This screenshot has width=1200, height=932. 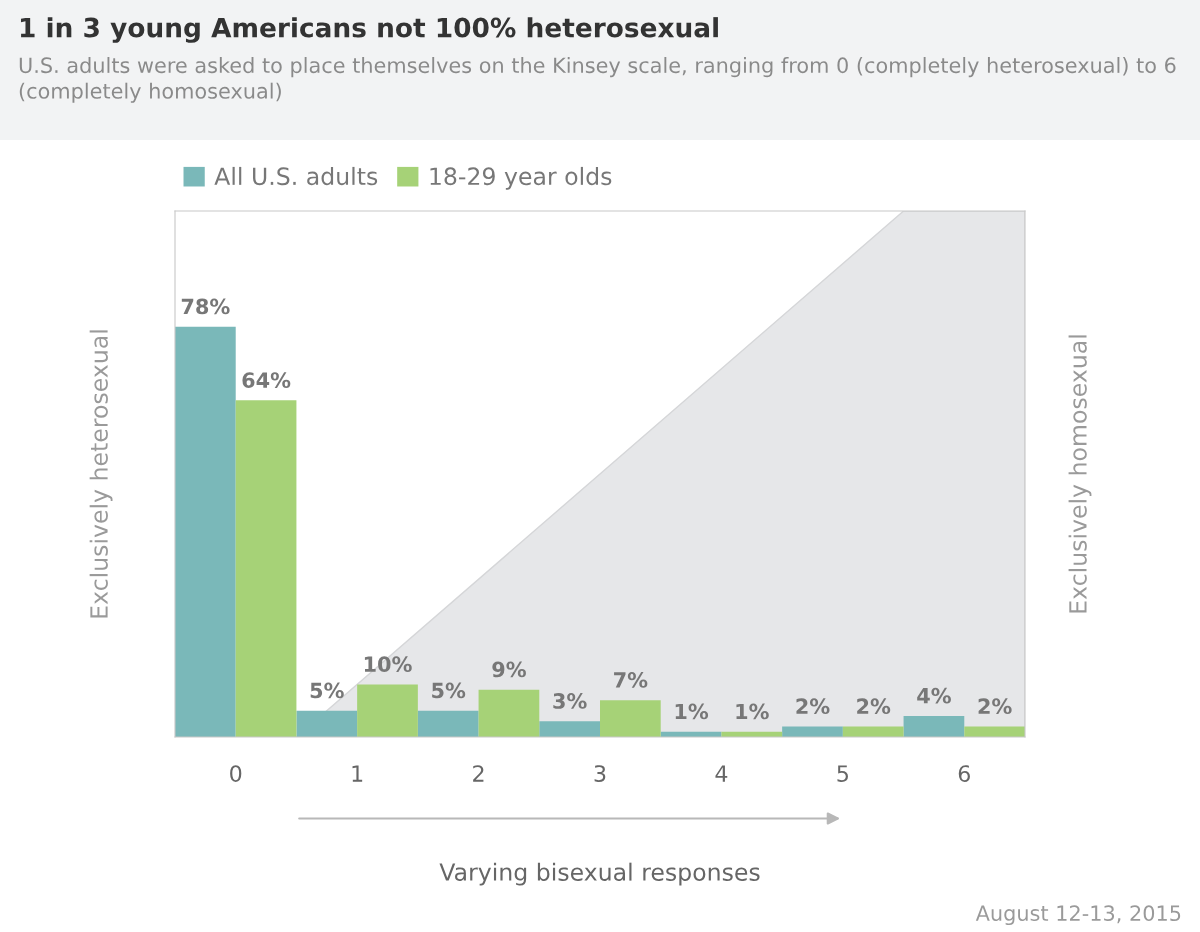 I want to click on text: Exclusively homosexual, so click(x=1080, y=474).